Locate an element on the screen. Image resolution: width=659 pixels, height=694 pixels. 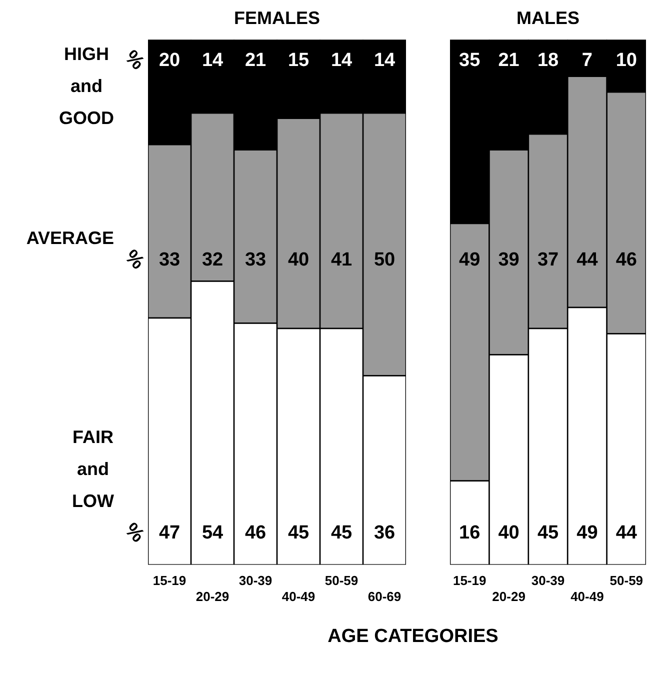
data-label: 16 is located at coordinates (469, 533).